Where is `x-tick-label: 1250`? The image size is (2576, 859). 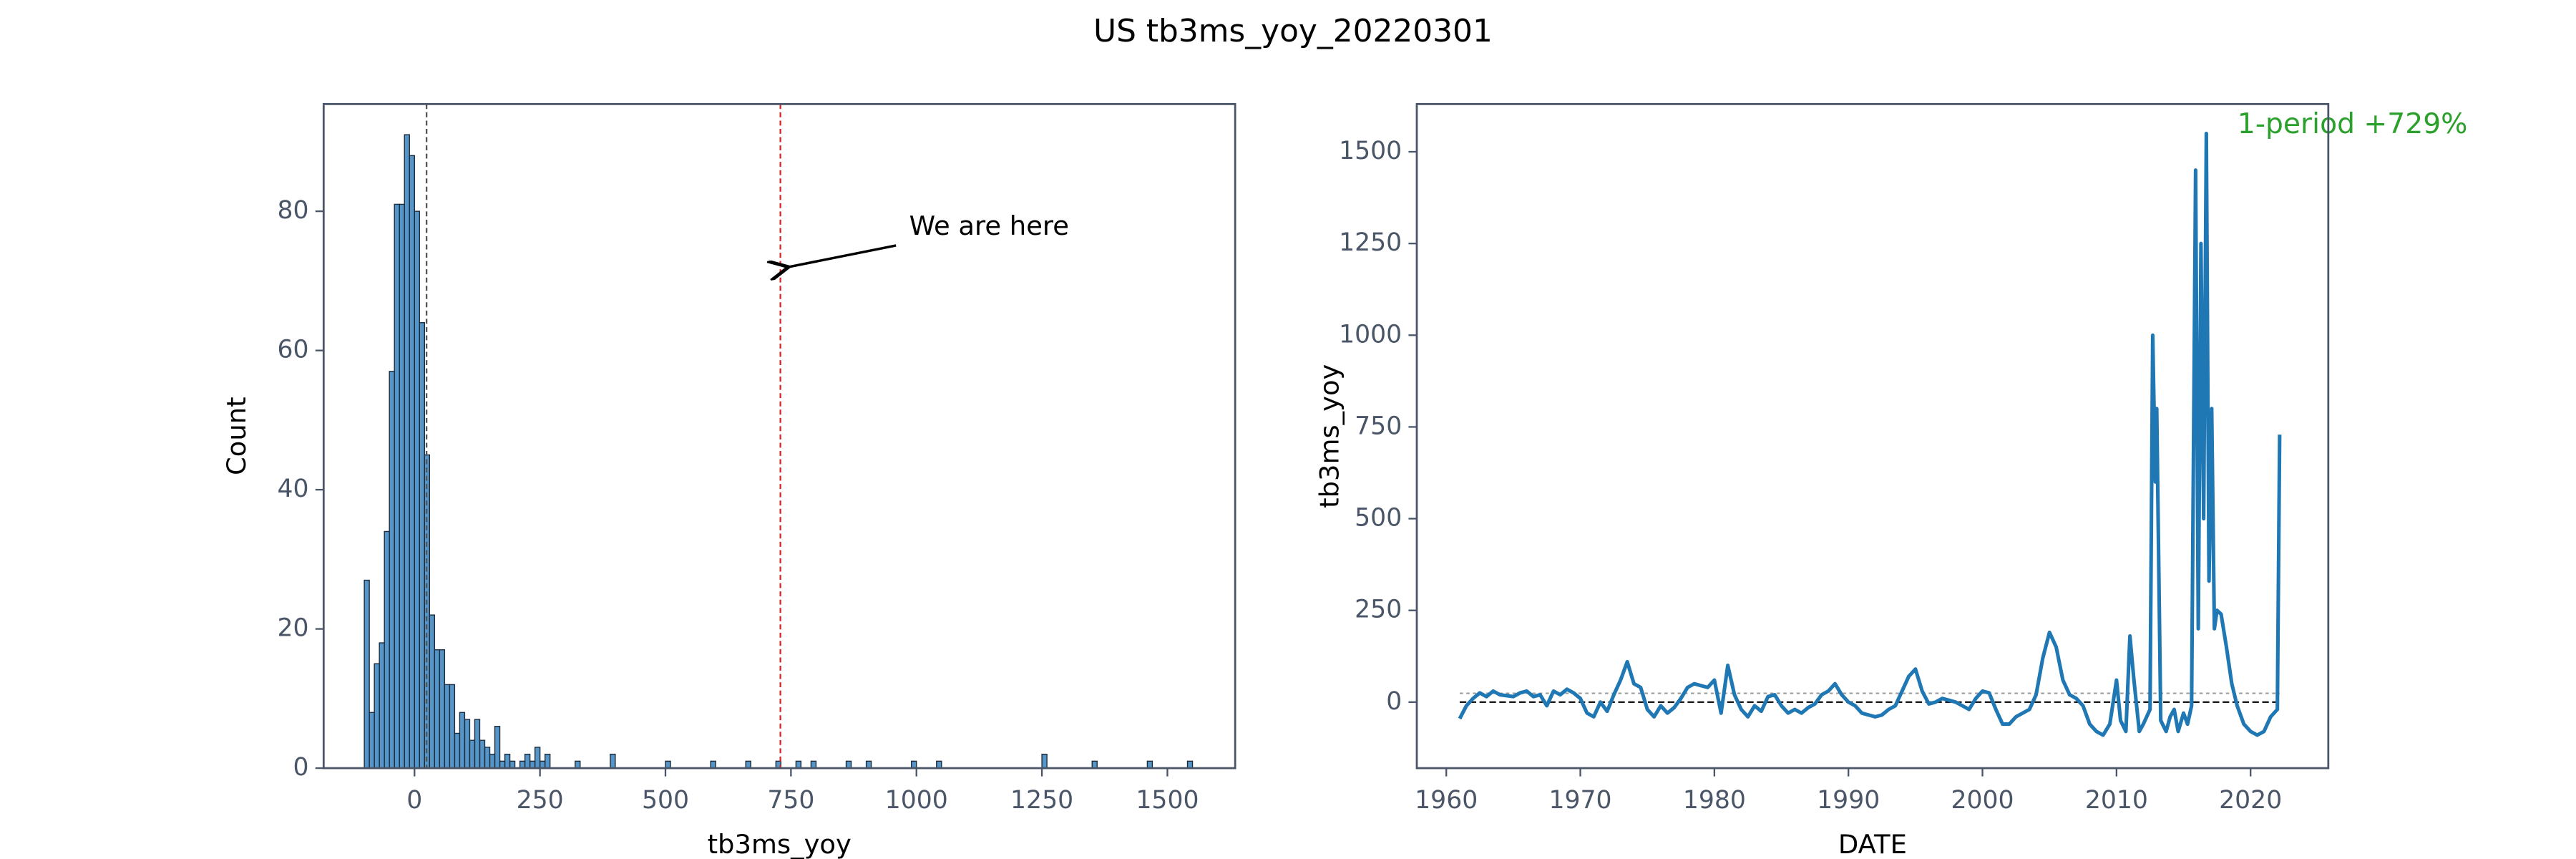
x-tick-label: 1250 is located at coordinates (1041, 800).